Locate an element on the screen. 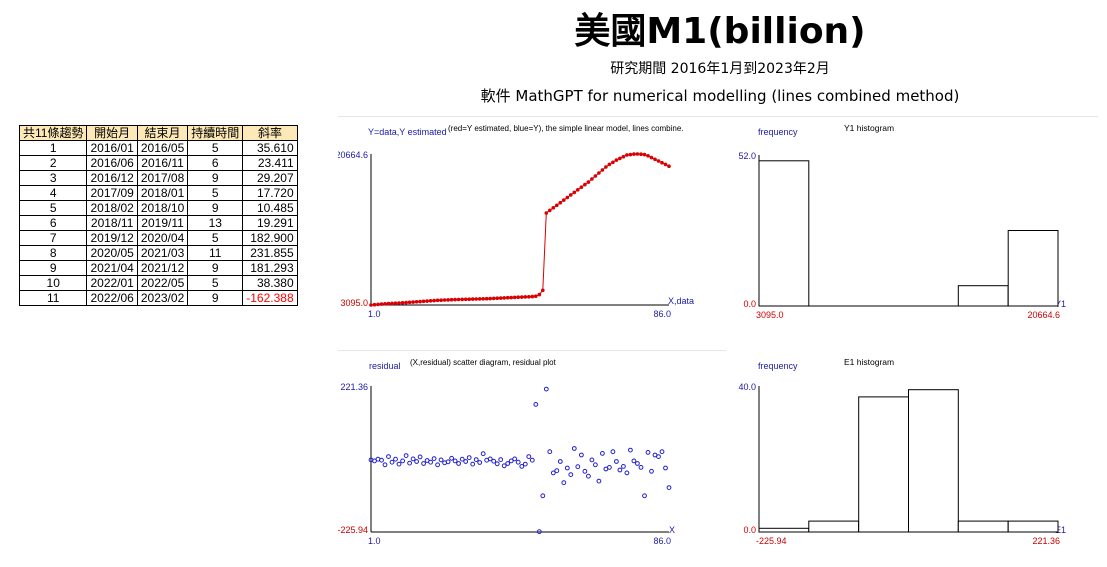 Image resolution: width=1107 pixels, height=567 pixels. slope-cell: 231.855 is located at coordinates (270, 253).